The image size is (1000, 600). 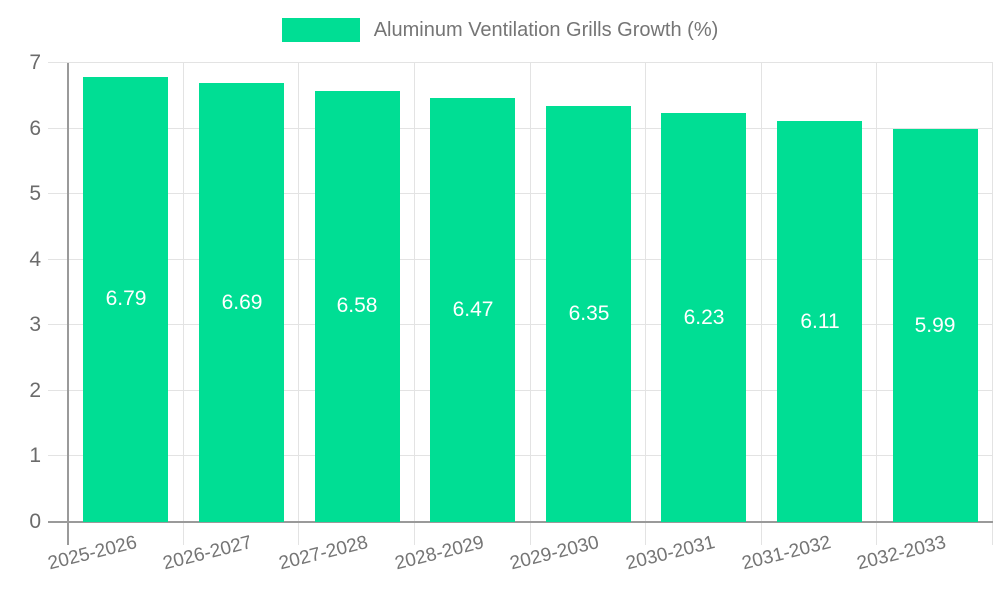 I want to click on bar-value-label: 6.47, so click(x=473, y=309).